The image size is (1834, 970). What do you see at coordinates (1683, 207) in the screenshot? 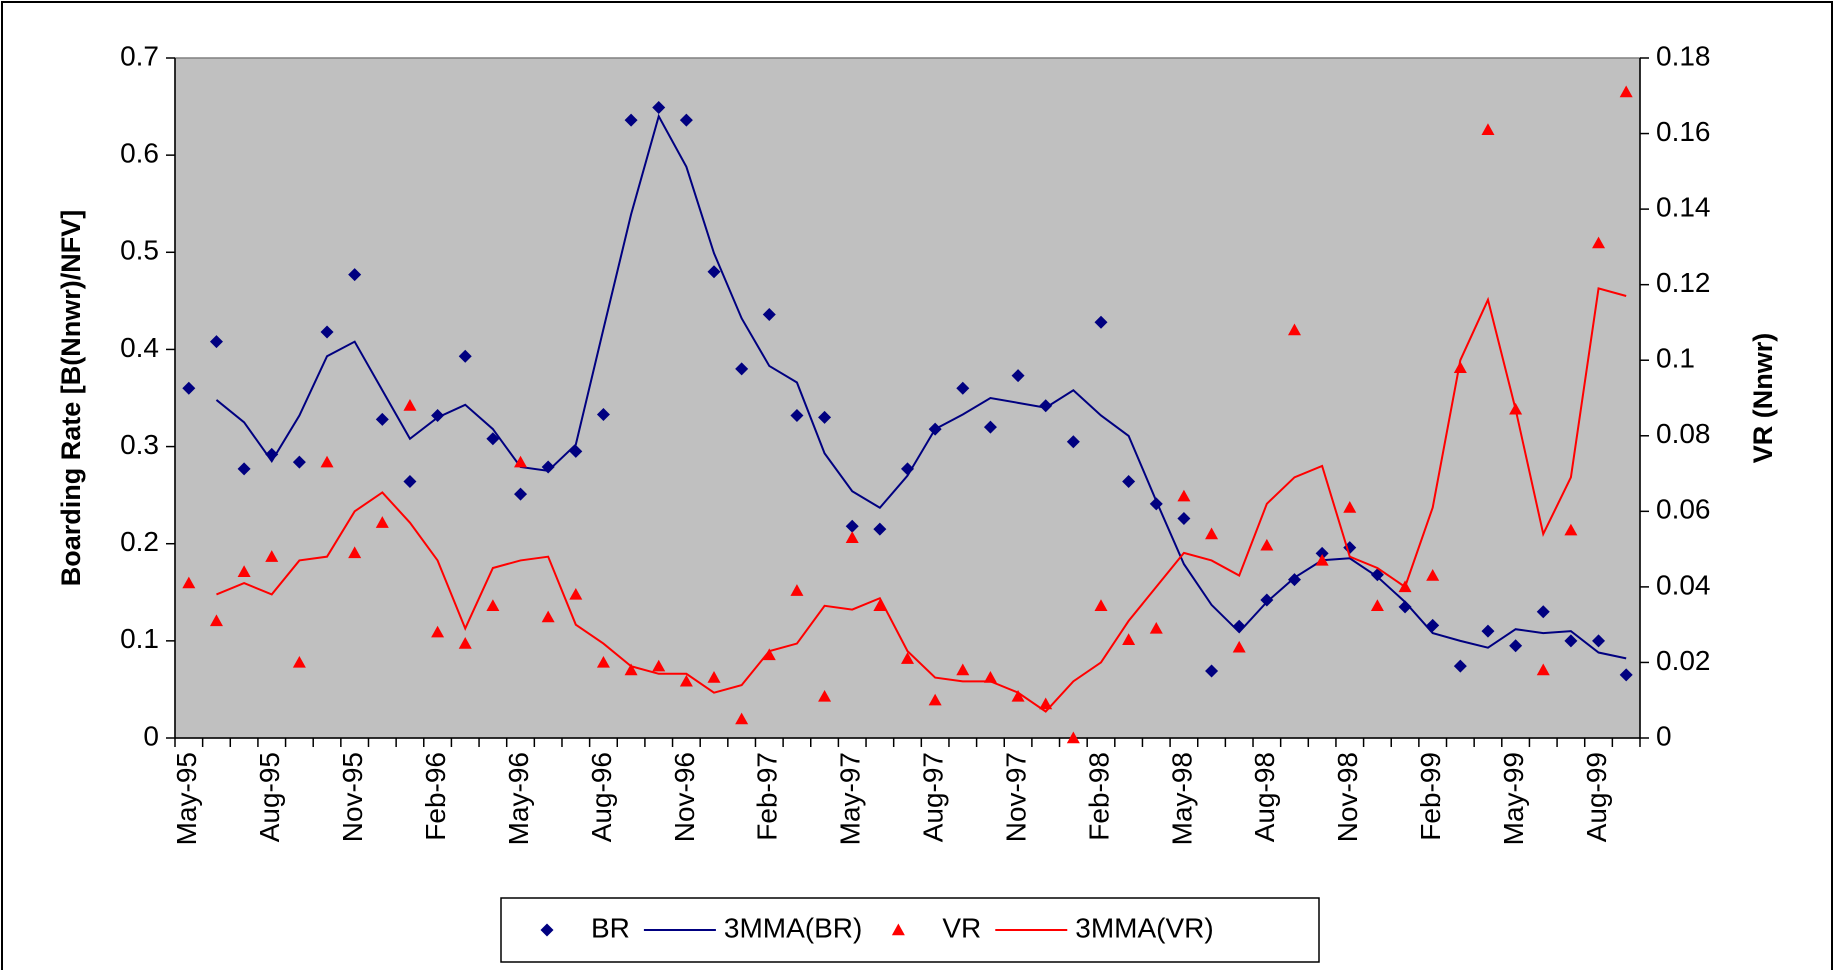
I see `y2-tick-label: 0.14` at bounding box center [1683, 207].